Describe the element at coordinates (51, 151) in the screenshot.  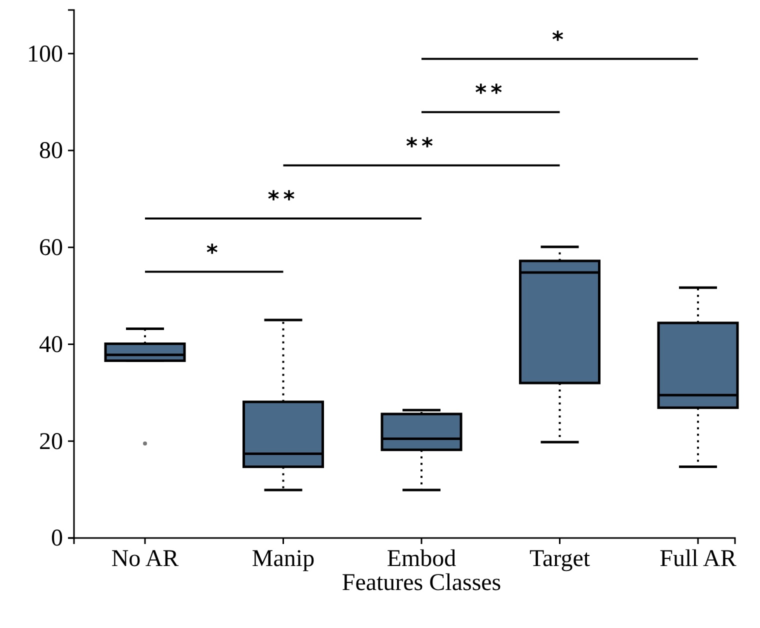
I see `y-tick-label: 80` at that location.